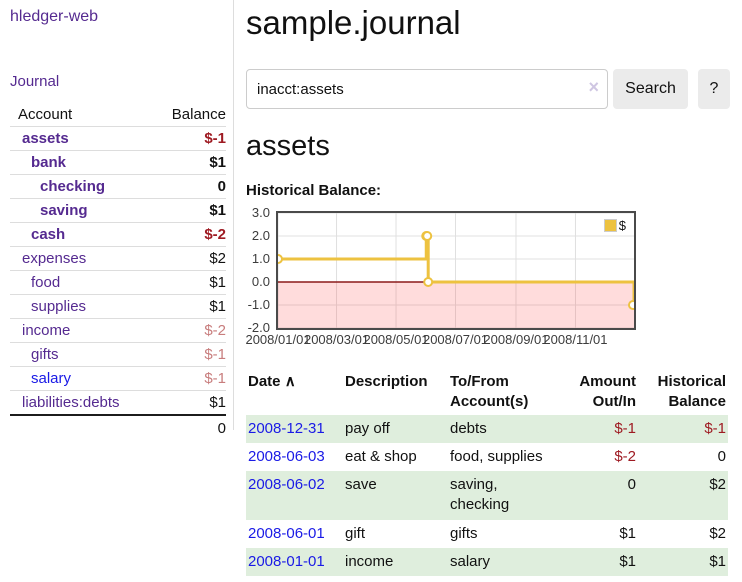 This screenshot has width=742, height=582. Describe the element at coordinates (71, 402) in the screenshot. I see `account-link: liabilities:debts` at that location.